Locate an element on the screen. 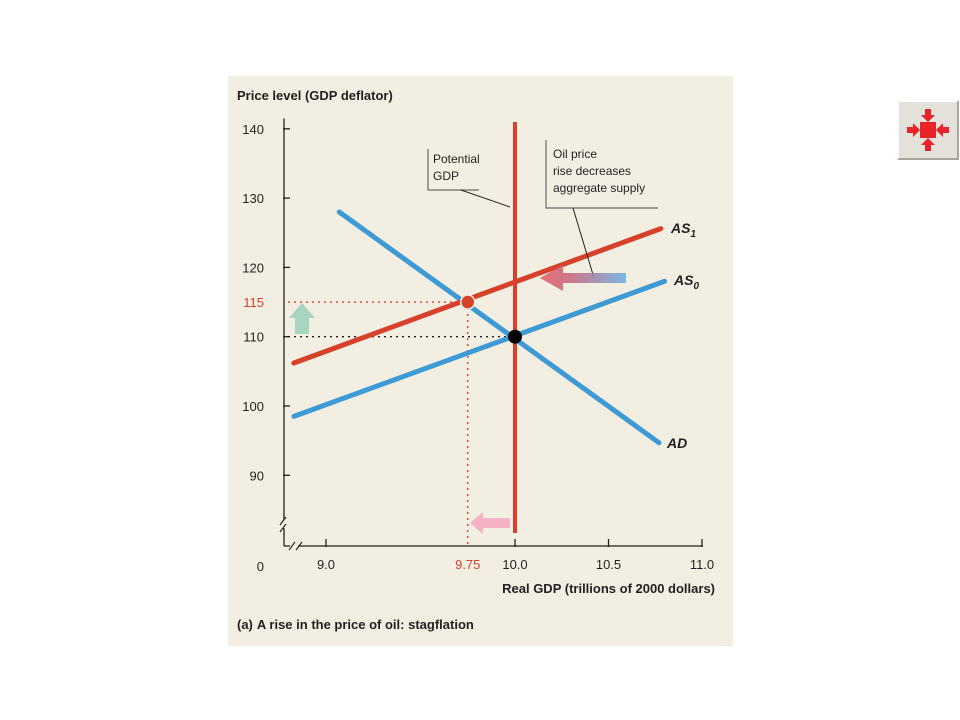 The height and width of the screenshot is (720, 960). y-tick-label: 130 is located at coordinates (253, 198).